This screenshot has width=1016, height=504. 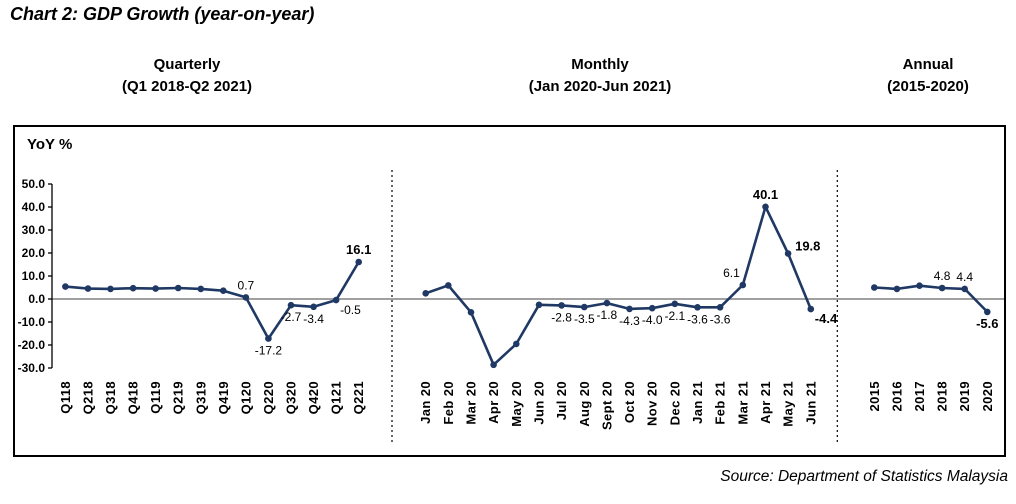 What do you see at coordinates (765, 194) in the screenshot?
I see `data-point-label: 40.1` at bounding box center [765, 194].